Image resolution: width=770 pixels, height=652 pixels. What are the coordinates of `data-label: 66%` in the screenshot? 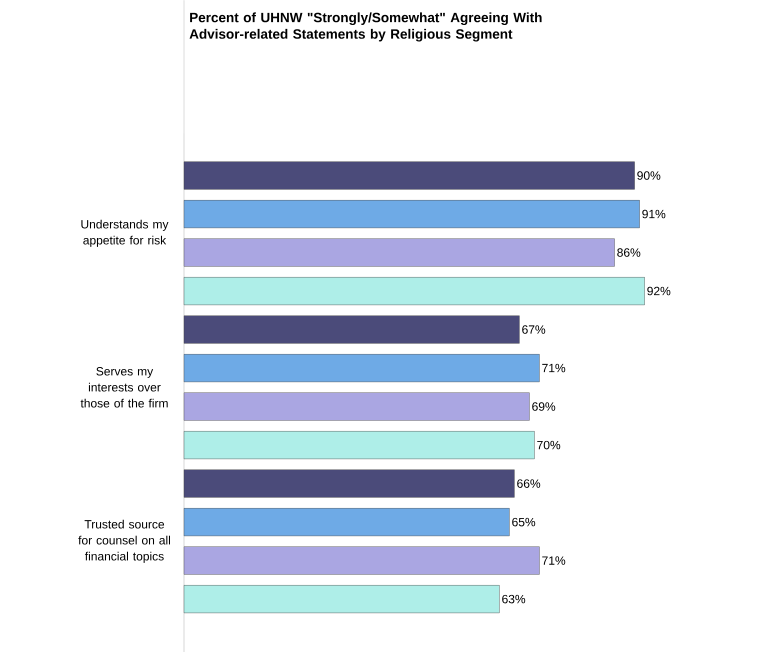 It's located at (528, 483).